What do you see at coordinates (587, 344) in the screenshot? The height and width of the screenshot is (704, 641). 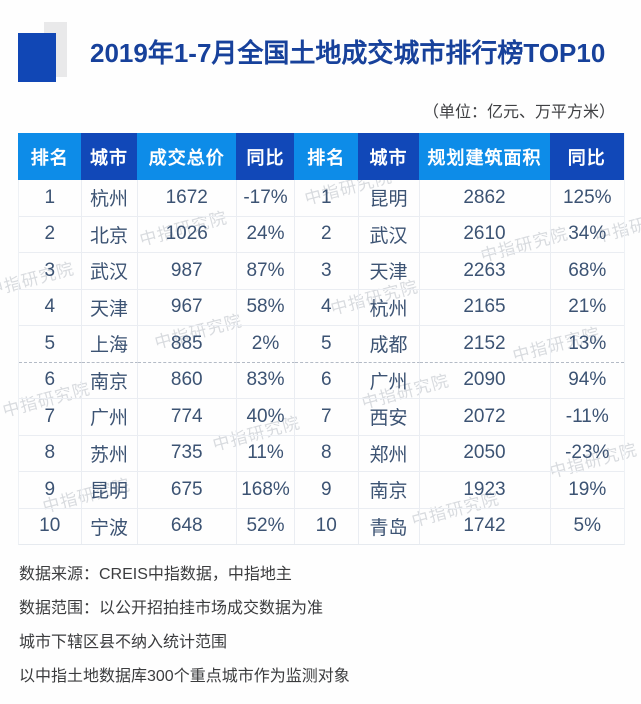 I see `table-cell: 13%` at bounding box center [587, 344].